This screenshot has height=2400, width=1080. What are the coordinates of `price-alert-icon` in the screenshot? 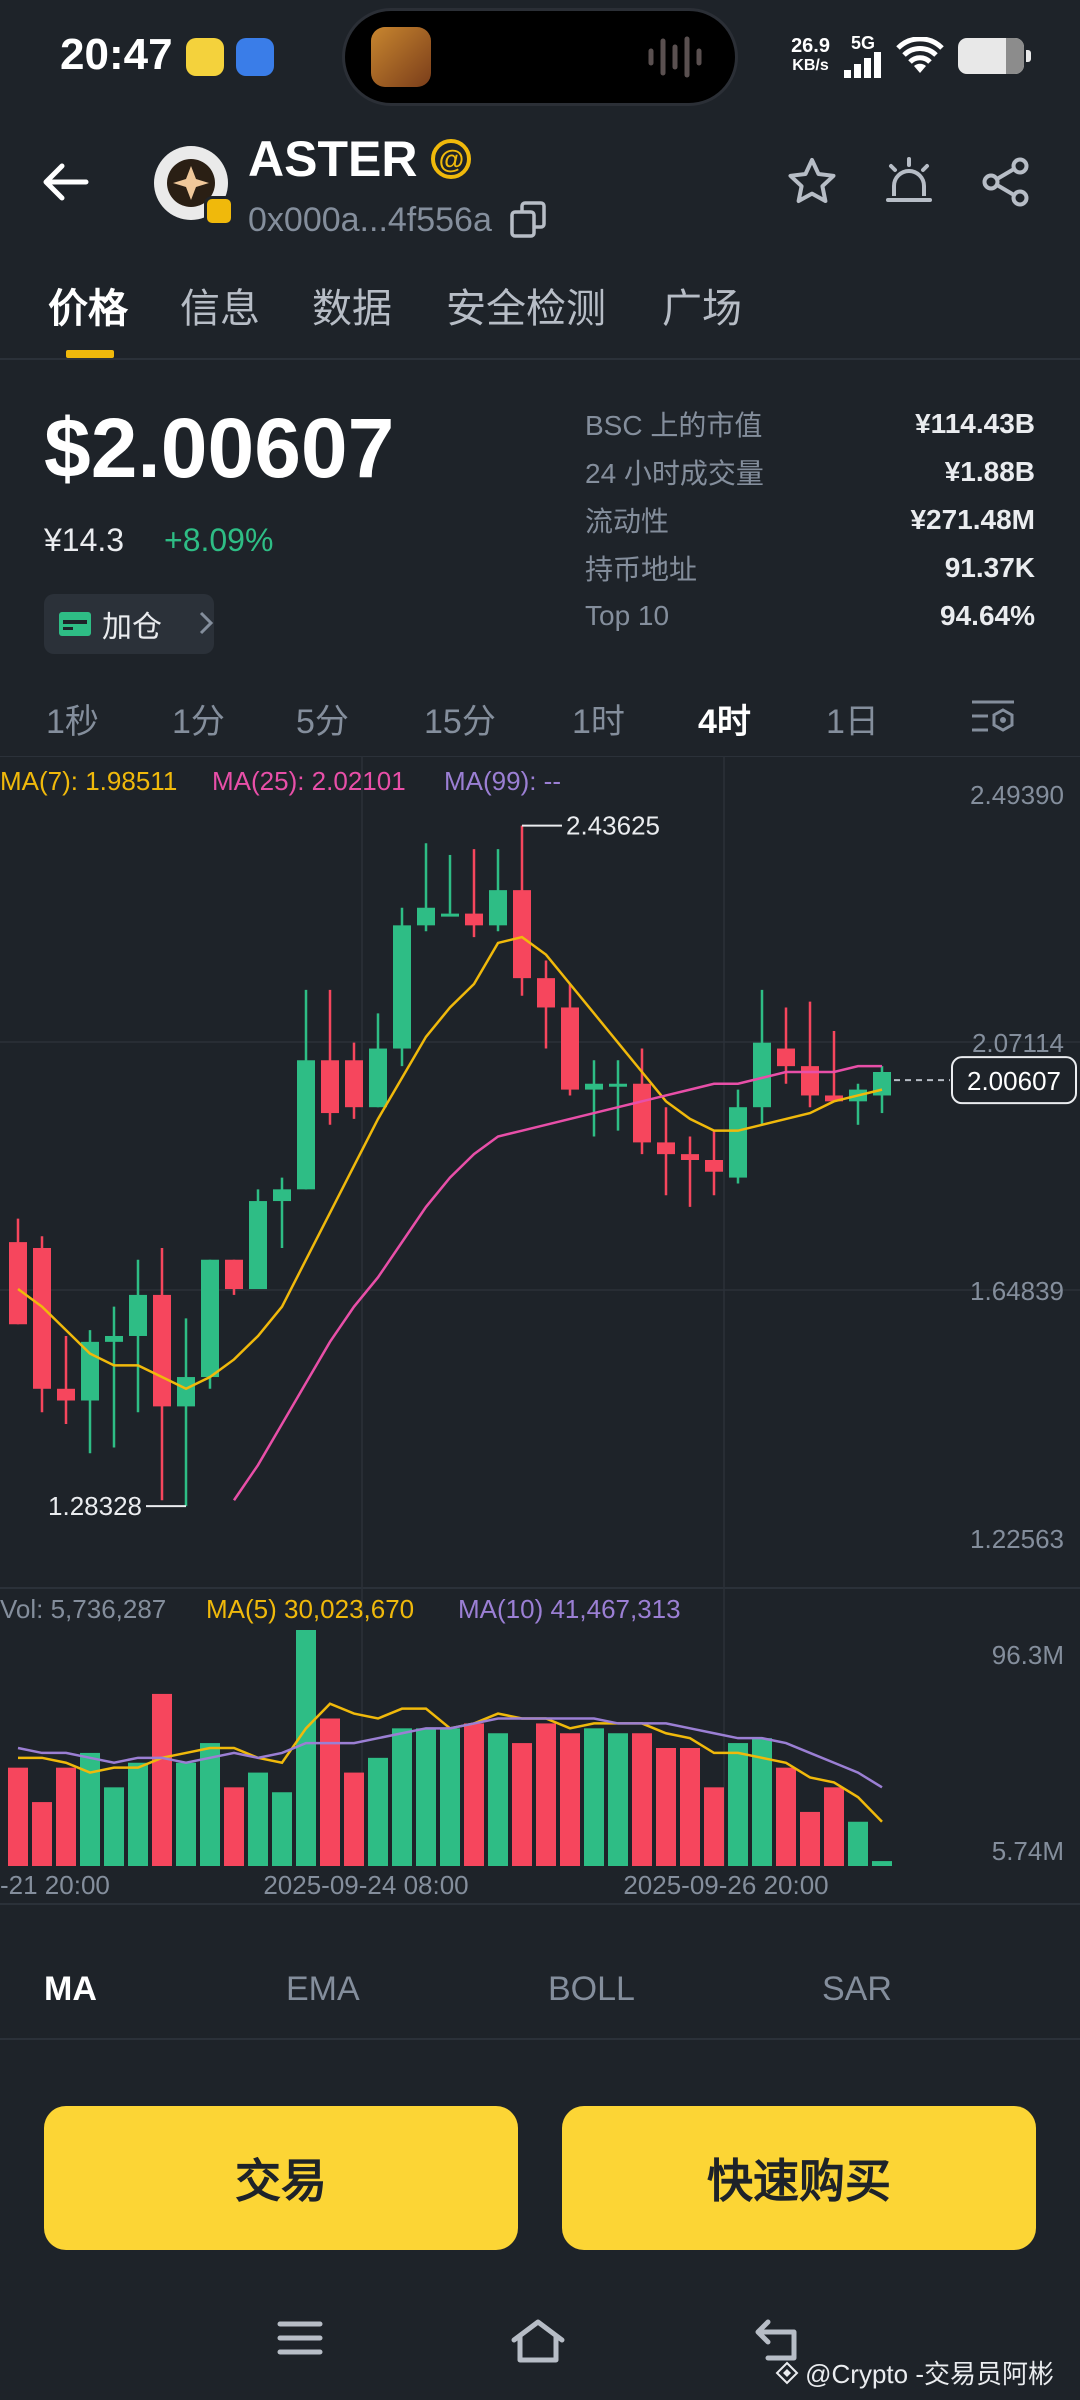 It's located at (909, 182).